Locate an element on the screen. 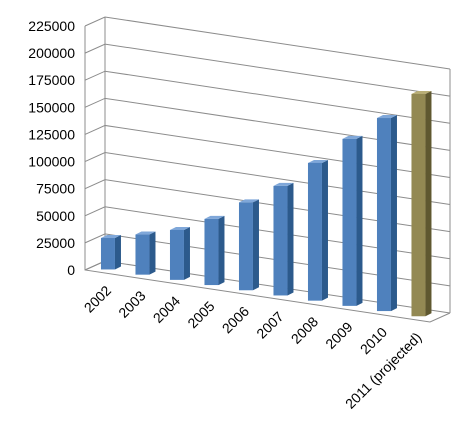 The image size is (451, 424). y-tick-label: 175000 is located at coordinates (51, 80).